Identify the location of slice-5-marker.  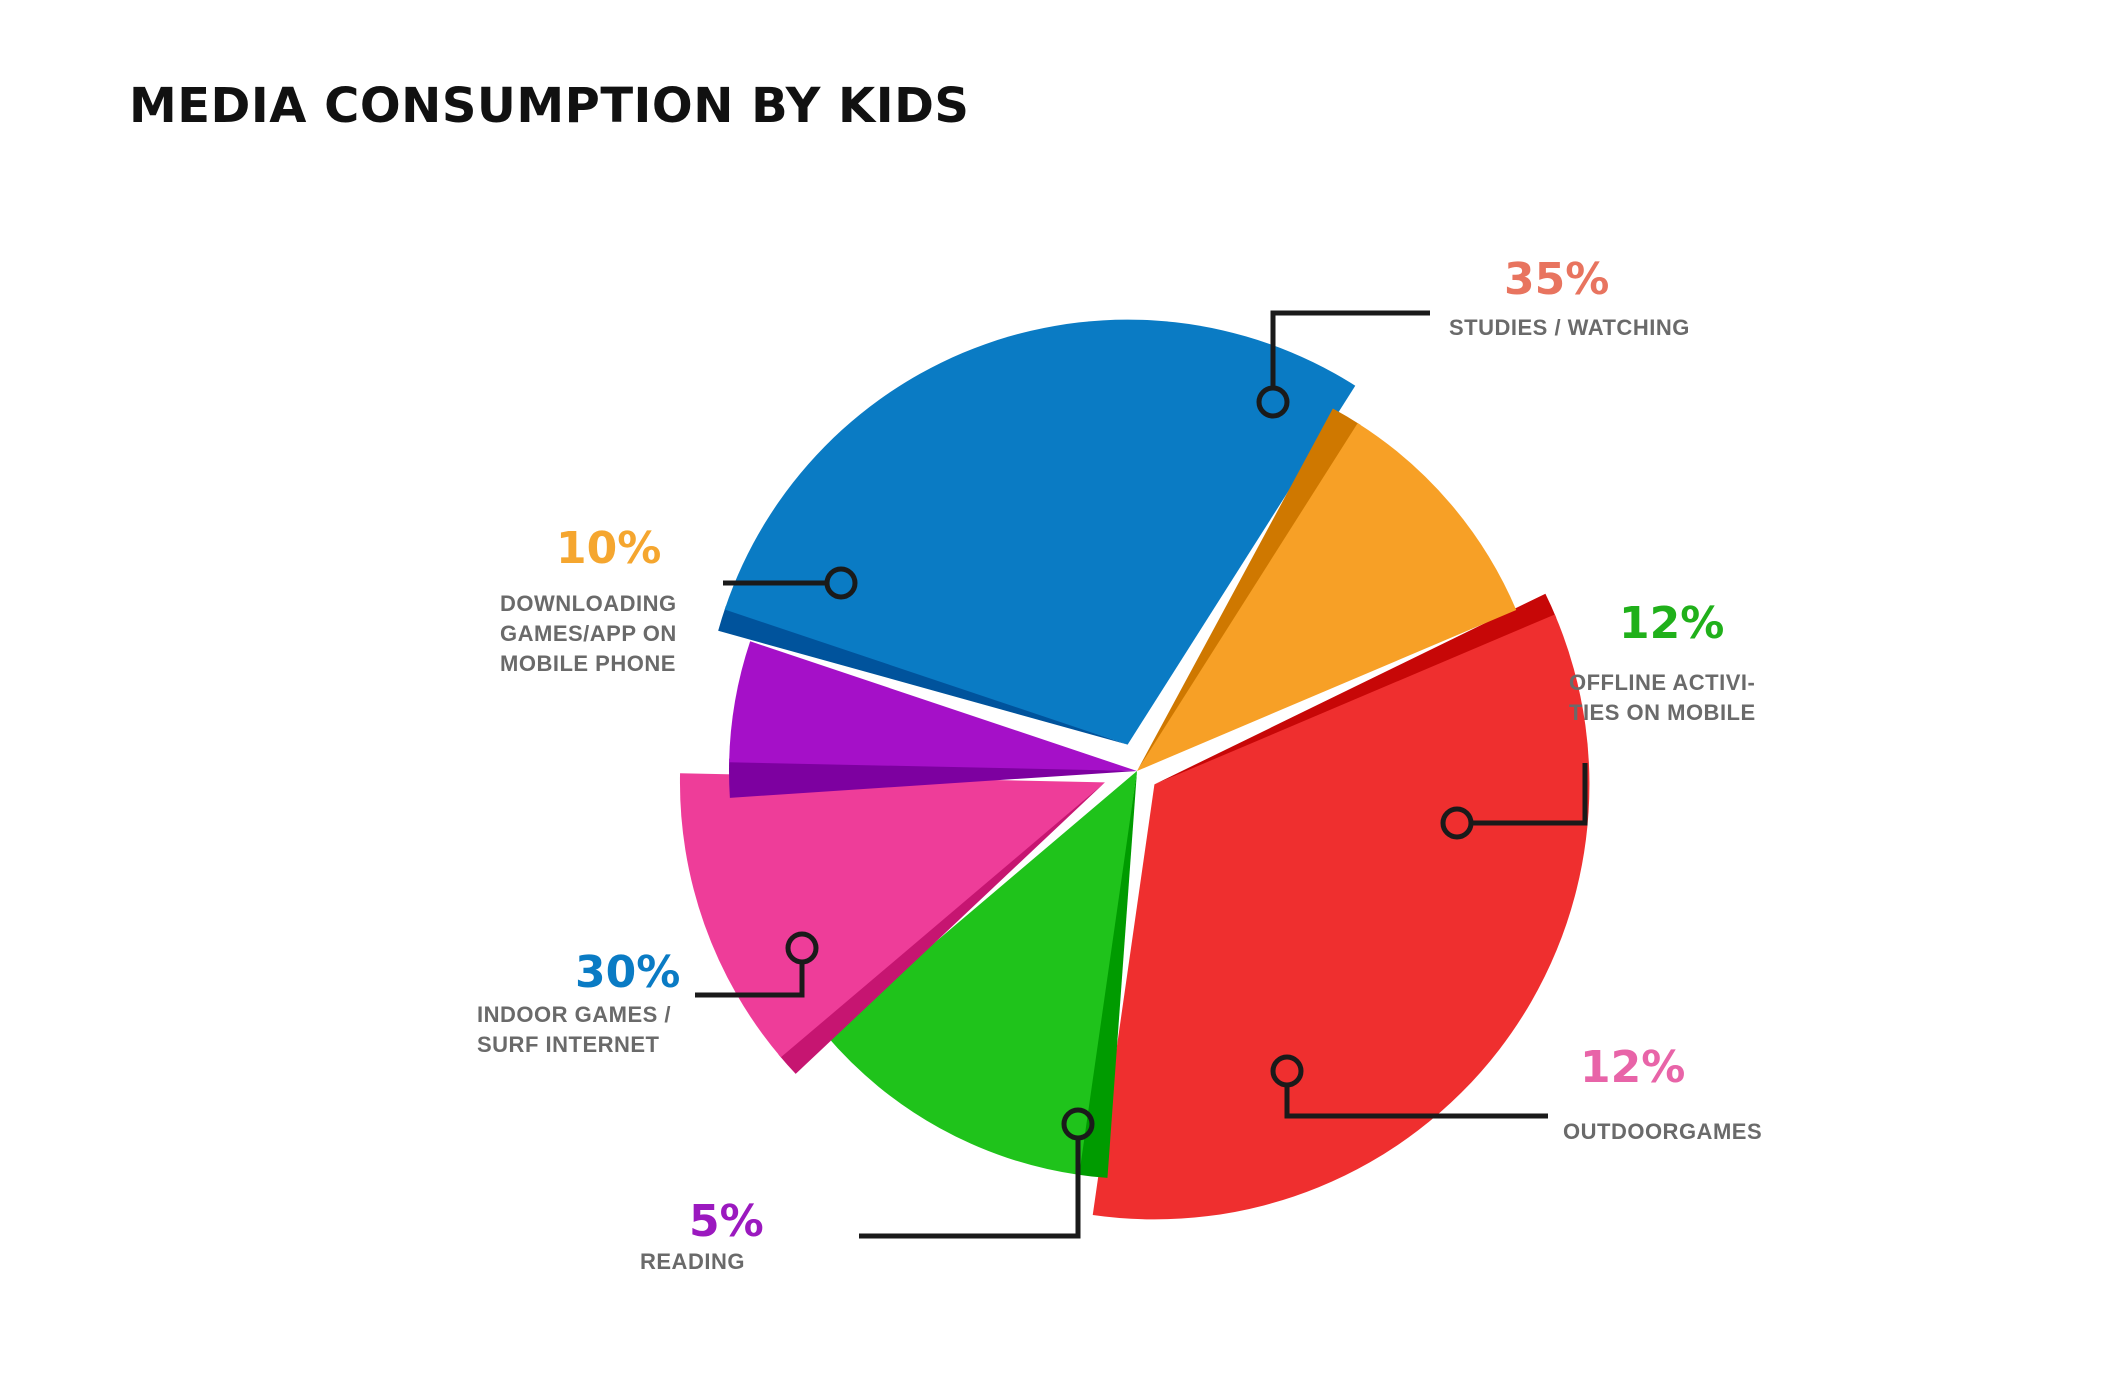
(841, 583).